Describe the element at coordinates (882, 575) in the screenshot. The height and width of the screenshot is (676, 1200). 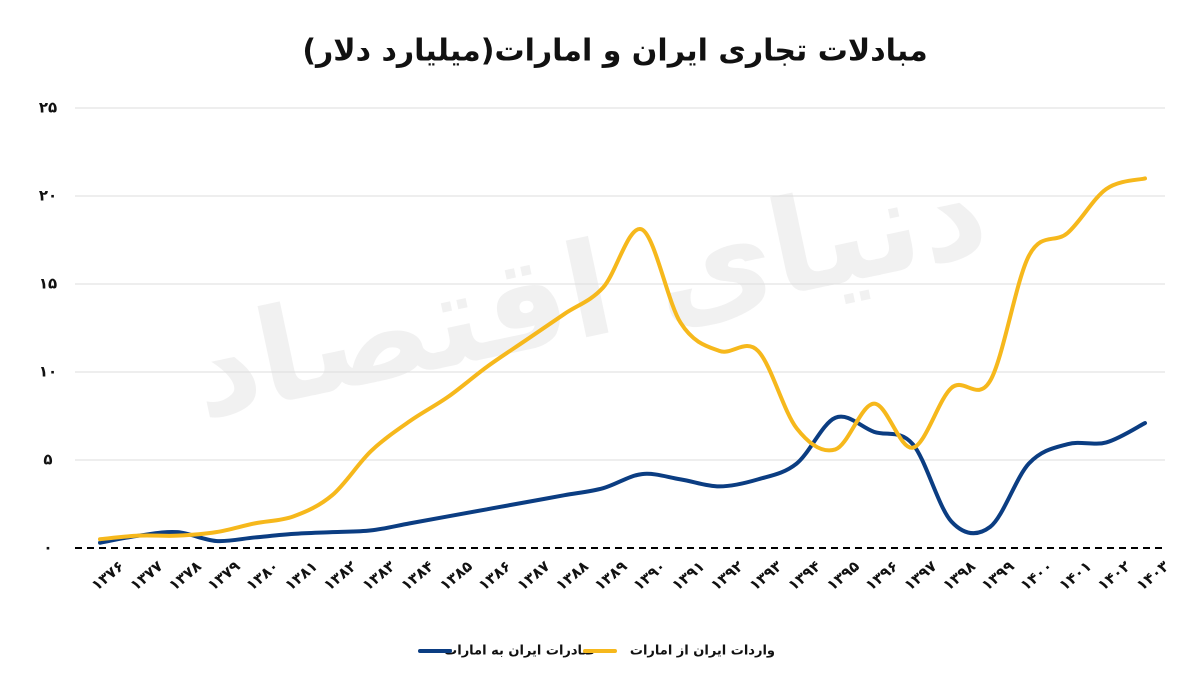
I see `x-tick-label: ۱۳۹۶` at that location.